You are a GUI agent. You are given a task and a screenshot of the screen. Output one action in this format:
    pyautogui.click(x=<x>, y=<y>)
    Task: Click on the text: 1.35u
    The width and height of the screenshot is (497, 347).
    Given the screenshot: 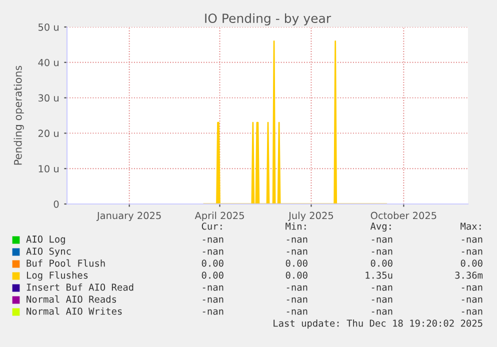 What is the action you would take?
    pyautogui.click(x=379, y=275)
    